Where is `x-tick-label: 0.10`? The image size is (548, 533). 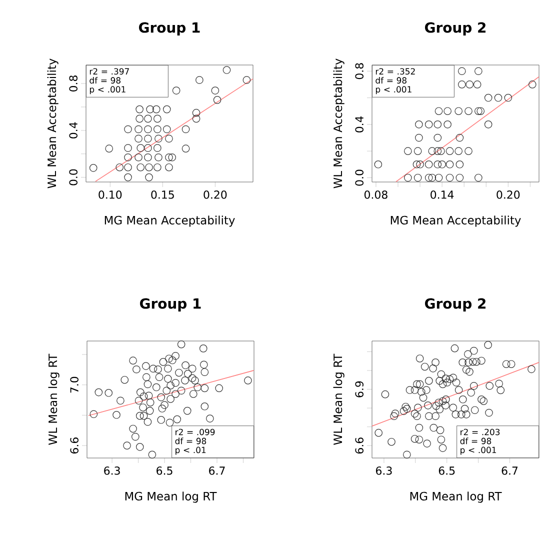 x-tick-label: 0.10 is located at coordinates (110, 194).